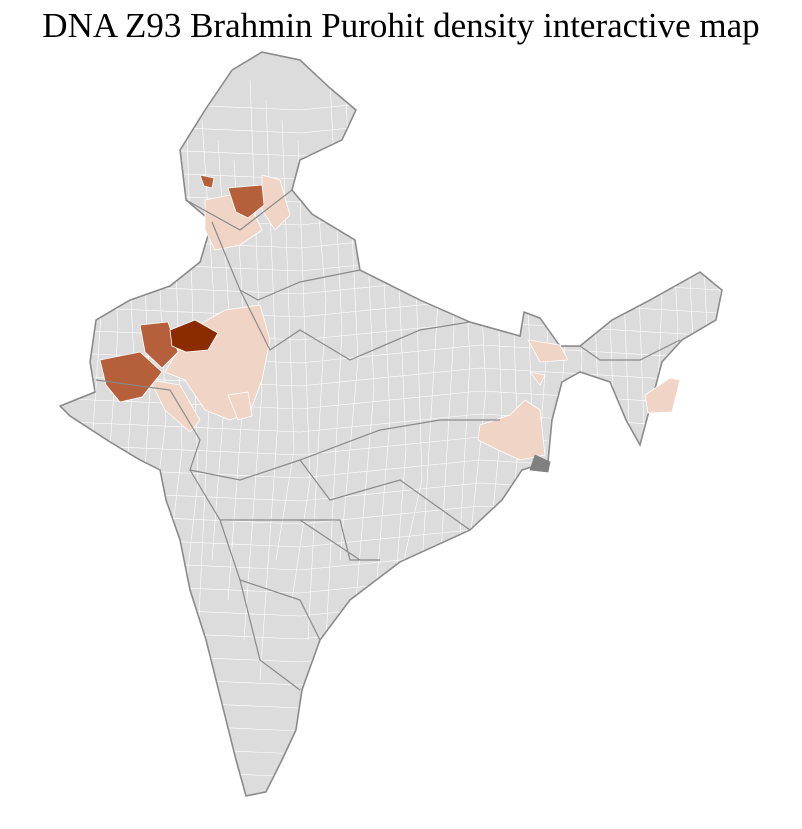 This screenshot has height=829, width=802. Describe the element at coordinates (540, 463) in the screenshot. I see `sundarbans-area` at that location.